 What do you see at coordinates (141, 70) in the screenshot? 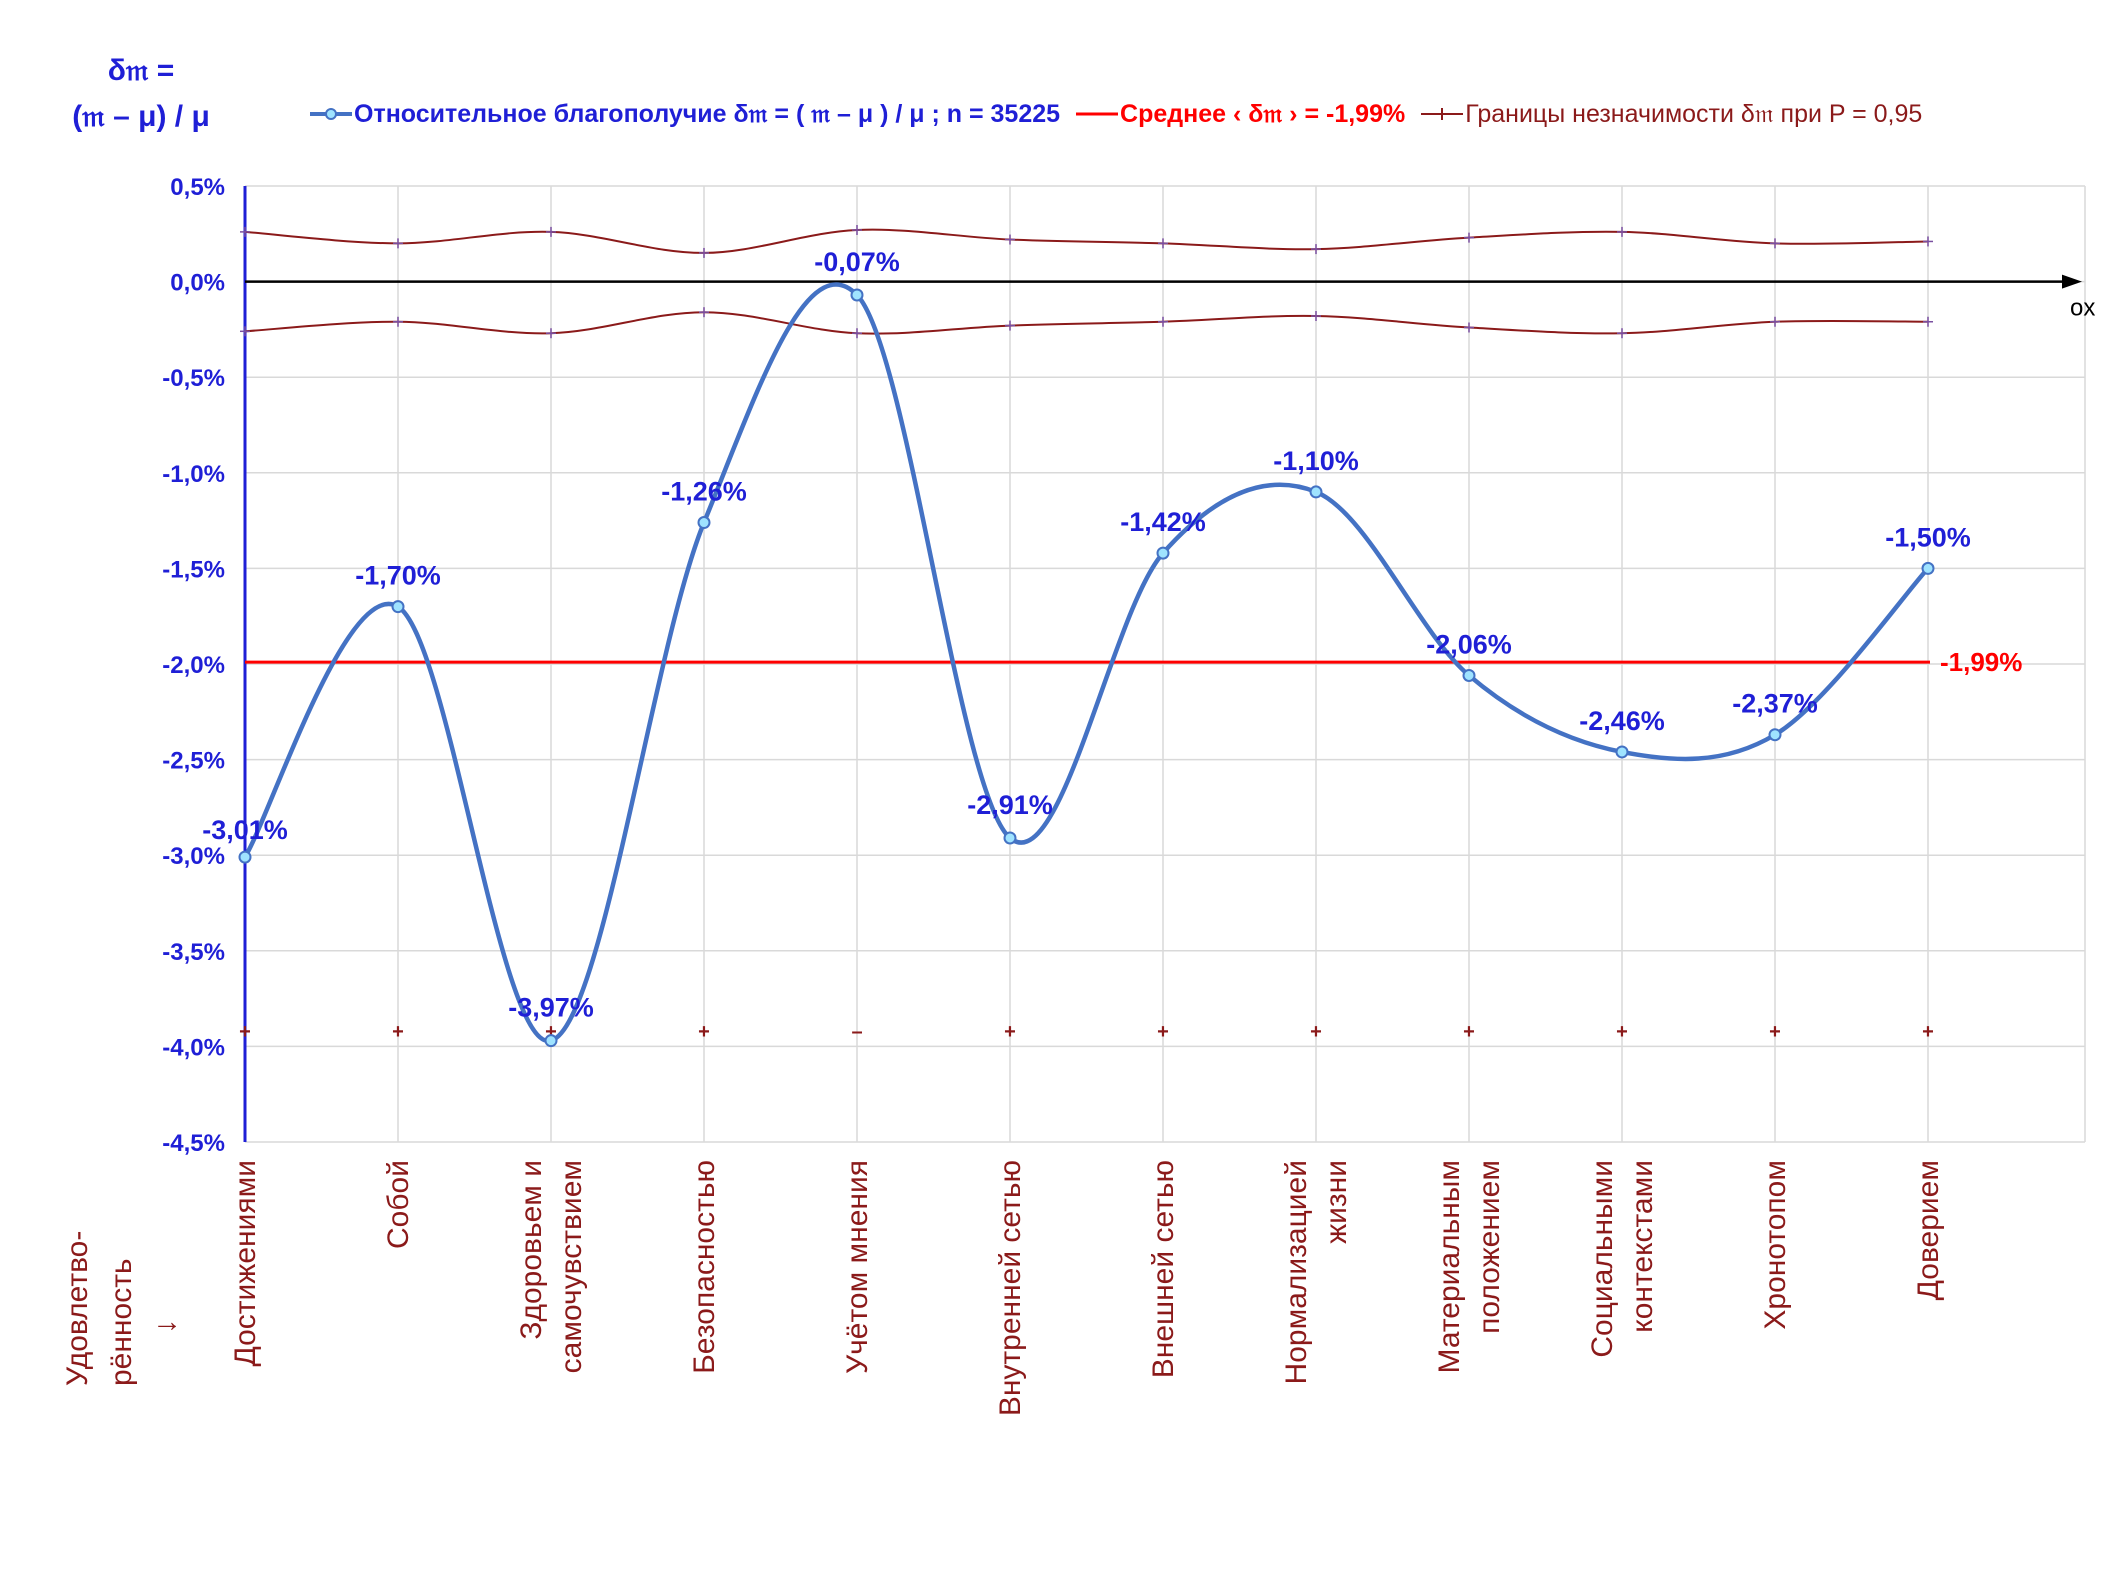
I see `y-axis-title-line1: δ𝔪 =` at bounding box center [141, 70].